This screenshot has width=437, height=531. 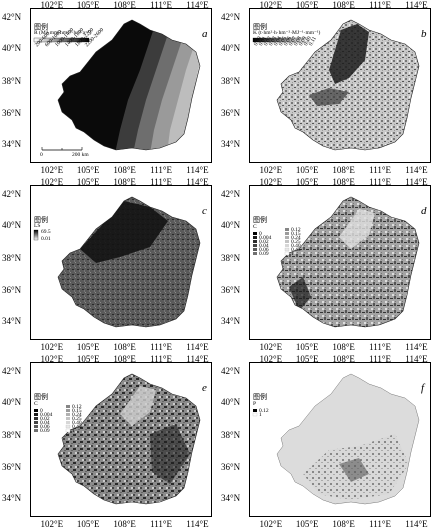 What do you see at coordinates (424, 211) in the screenshot?
I see `panel-letter: d` at bounding box center [424, 211].